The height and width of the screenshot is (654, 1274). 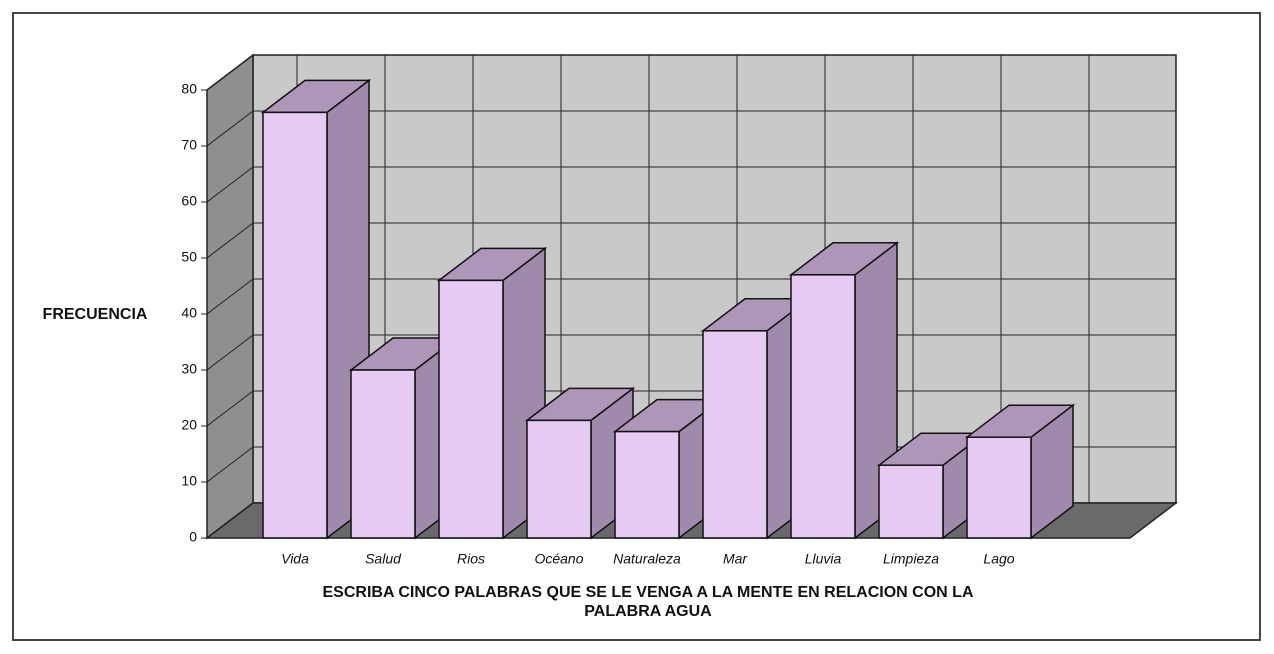 What do you see at coordinates (648, 611) in the screenshot?
I see `x-axis-title: PALABRA AGUA` at bounding box center [648, 611].